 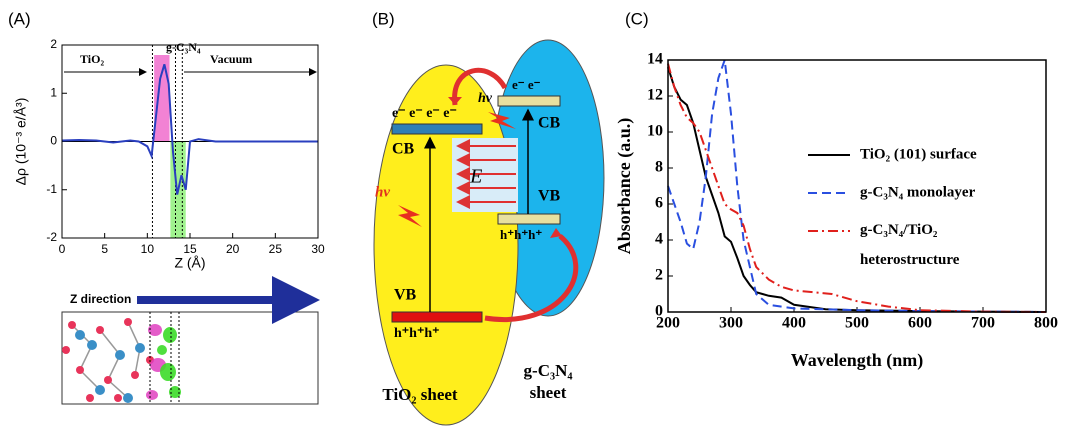 What do you see at coordinates (485, 98) in the screenshot?
I see `gcn-hv: hν` at bounding box center [485, 98].